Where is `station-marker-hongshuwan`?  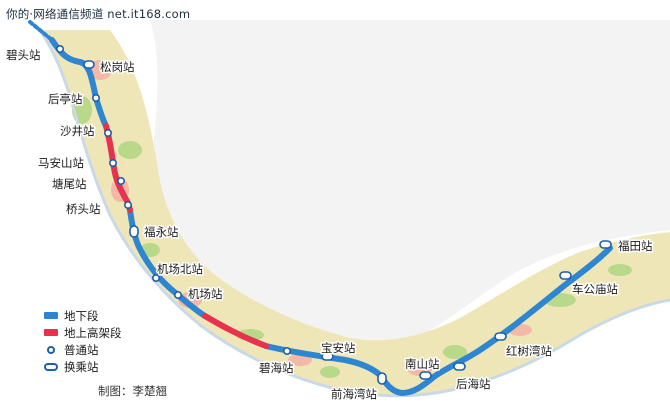
station-marker-hongshuwan is located at coordinates (500, 336).